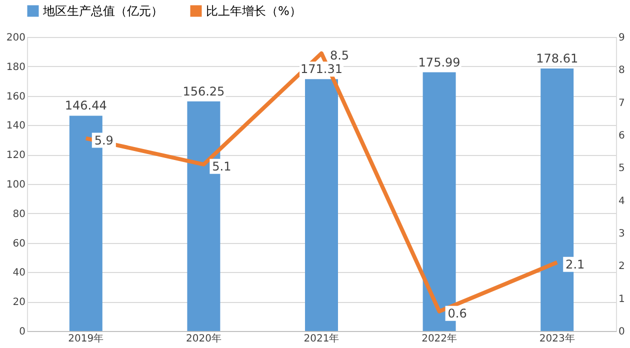  I want to click on y-tick-label: 20, so click(19, 302).